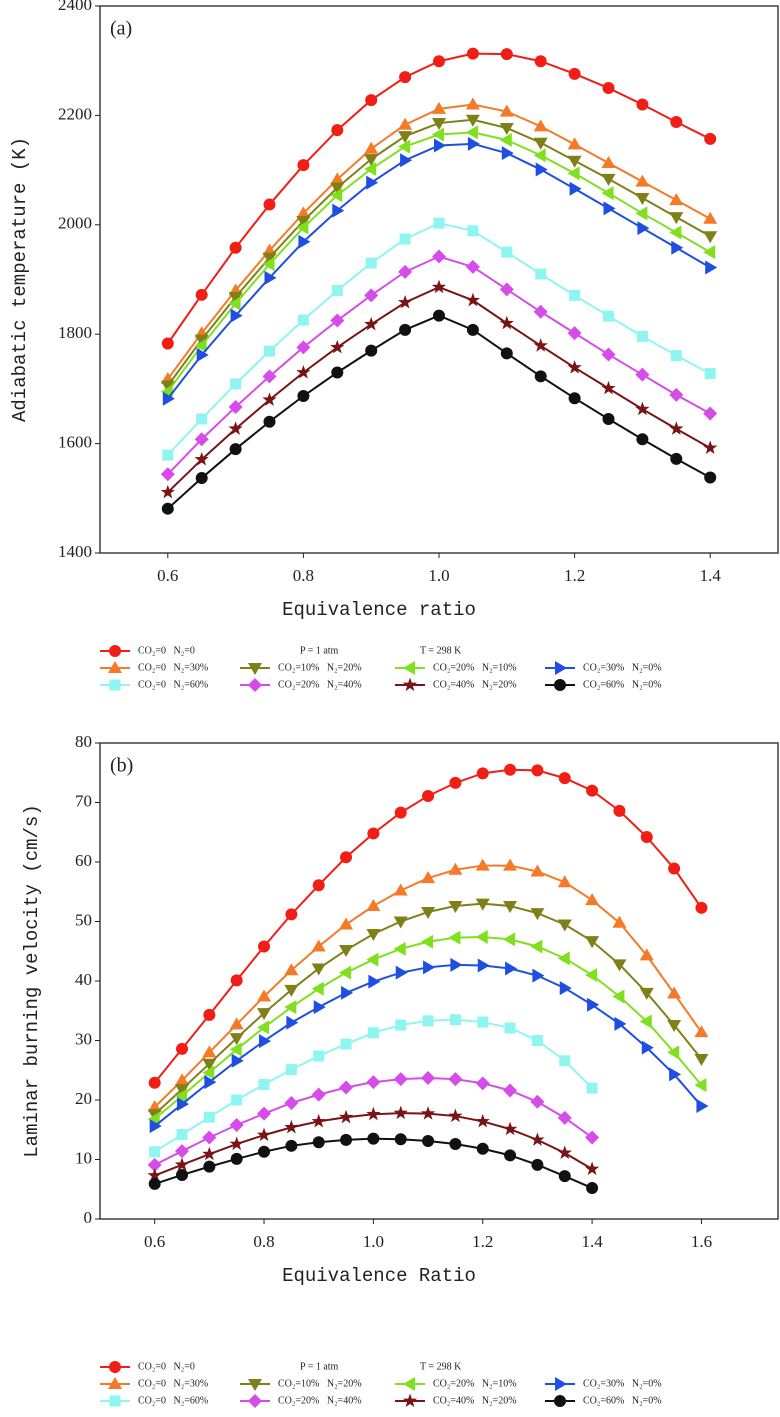 This screenshot has height=1417, width=780. I want to click on annotation: P = 1 atm, so click(319, 650).